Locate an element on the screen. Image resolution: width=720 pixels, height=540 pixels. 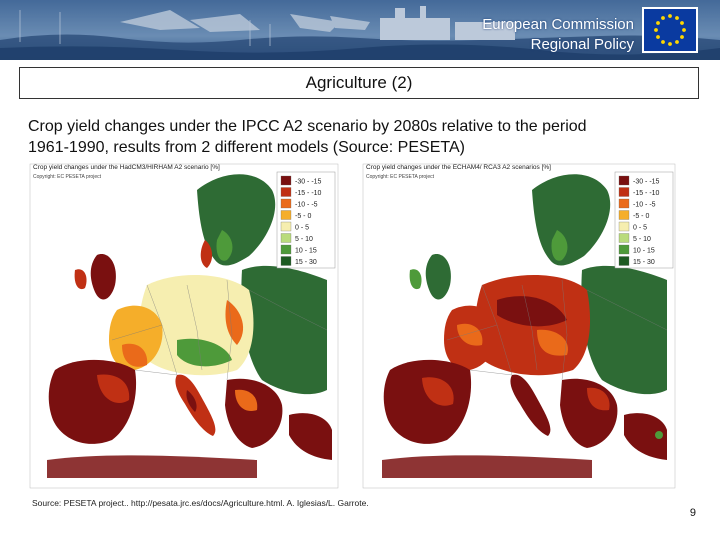
harbour-photo is located at coordinates (360, 30).